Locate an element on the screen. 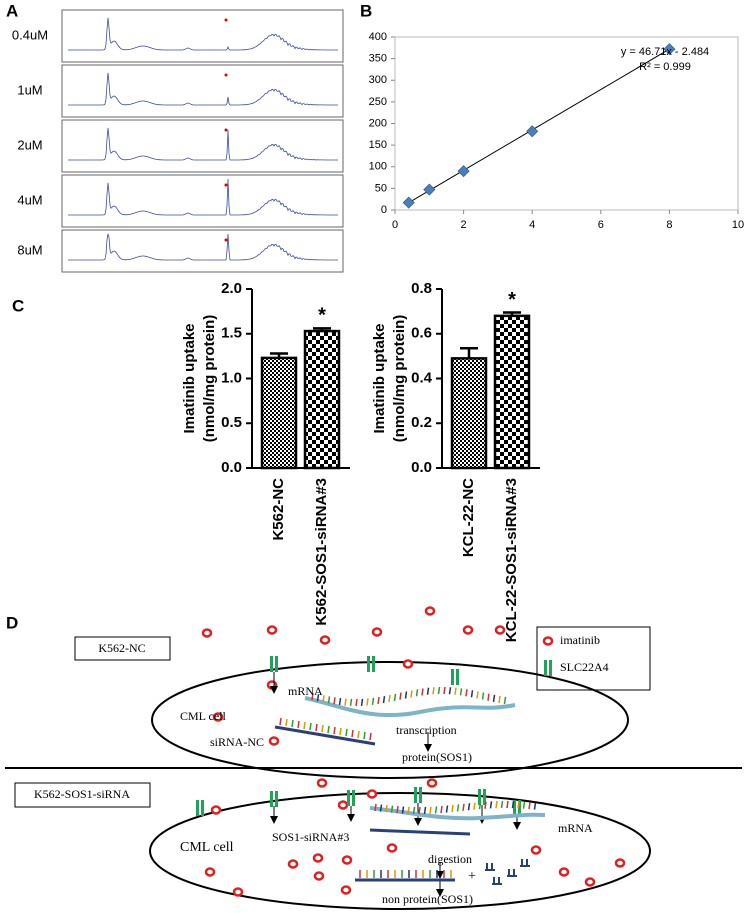 This screenshot has height=913, width=747. text: mRNA is located at coordinates (305, 691).